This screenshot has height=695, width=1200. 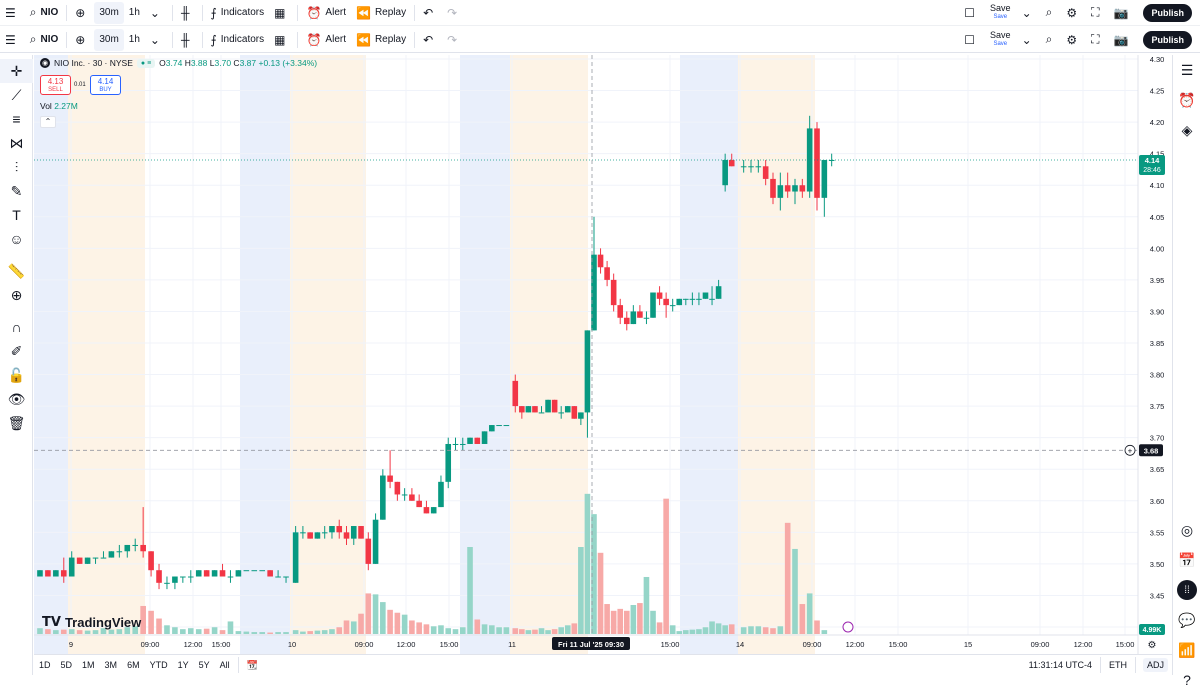 I want to click on range-all: All, so click(x=224, y=665).